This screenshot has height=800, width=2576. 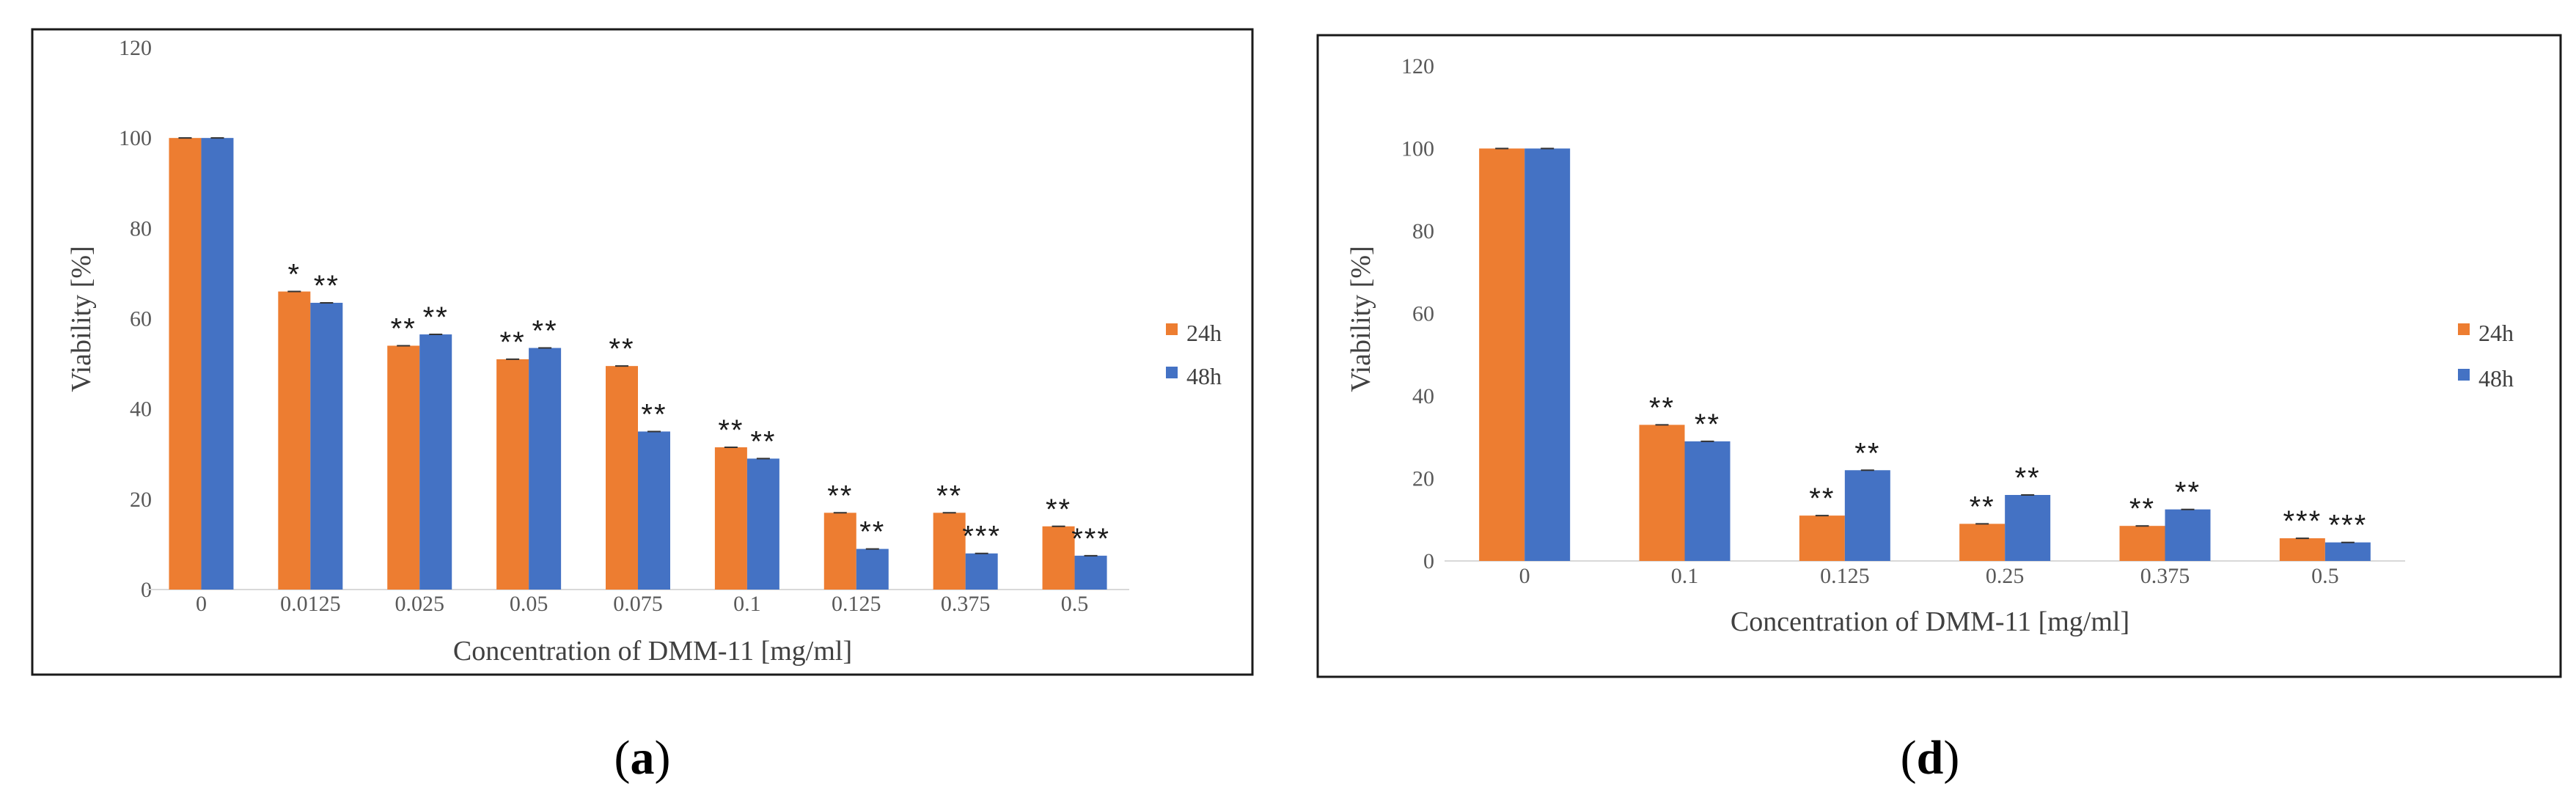 I want to click on x-tick-label: 0.375, so click(x=966, y=604).